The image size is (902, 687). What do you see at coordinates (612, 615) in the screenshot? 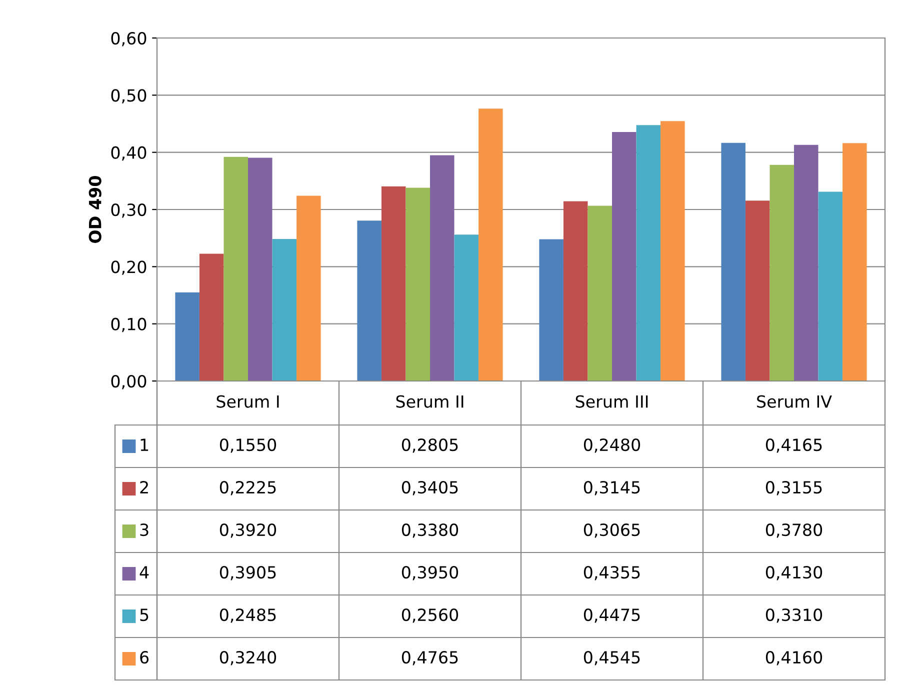
I see `data-label: 0,4475` at bounding box center [612, 615].